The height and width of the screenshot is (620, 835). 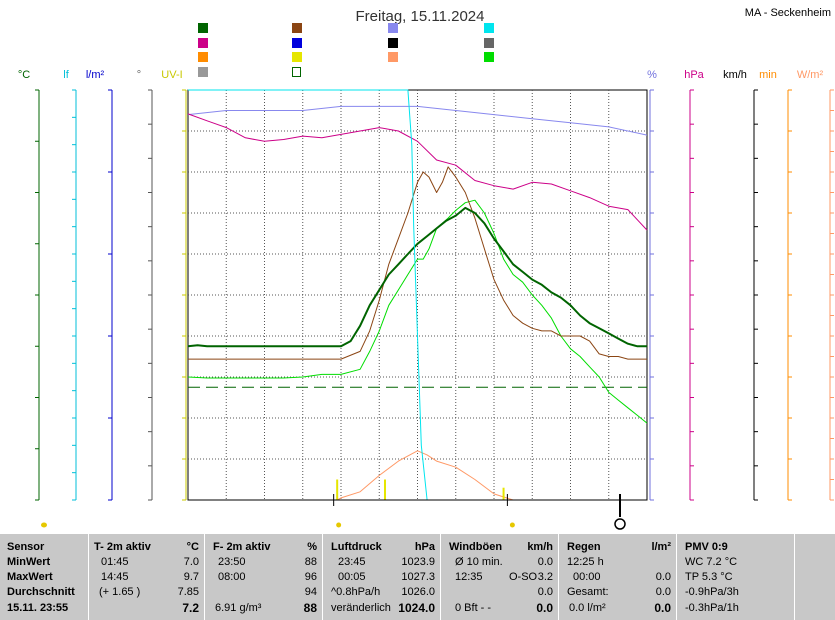 I want to click on press-max-time: 00:05, so click(x=352, y=577).